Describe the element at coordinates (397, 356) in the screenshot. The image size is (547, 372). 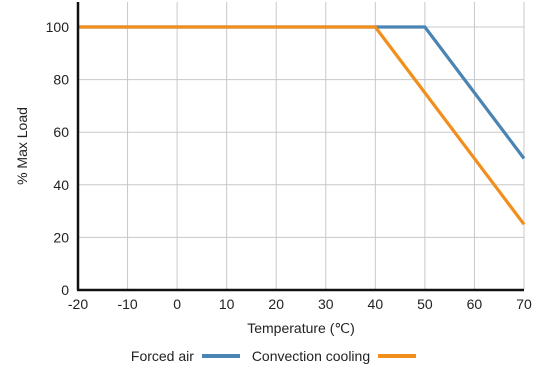
I see `legend-swatch-convection-cooling` at that location.